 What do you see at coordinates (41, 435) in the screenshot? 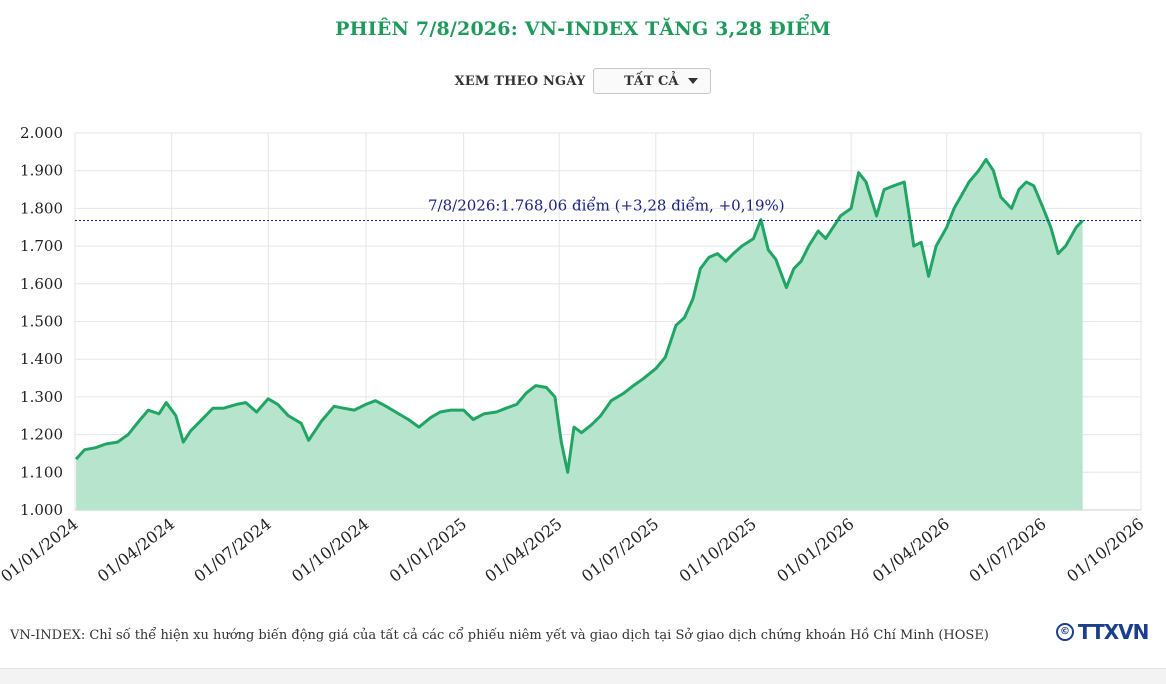
I see `y-tick-label: 1.200` at bounding box center [41, 435].